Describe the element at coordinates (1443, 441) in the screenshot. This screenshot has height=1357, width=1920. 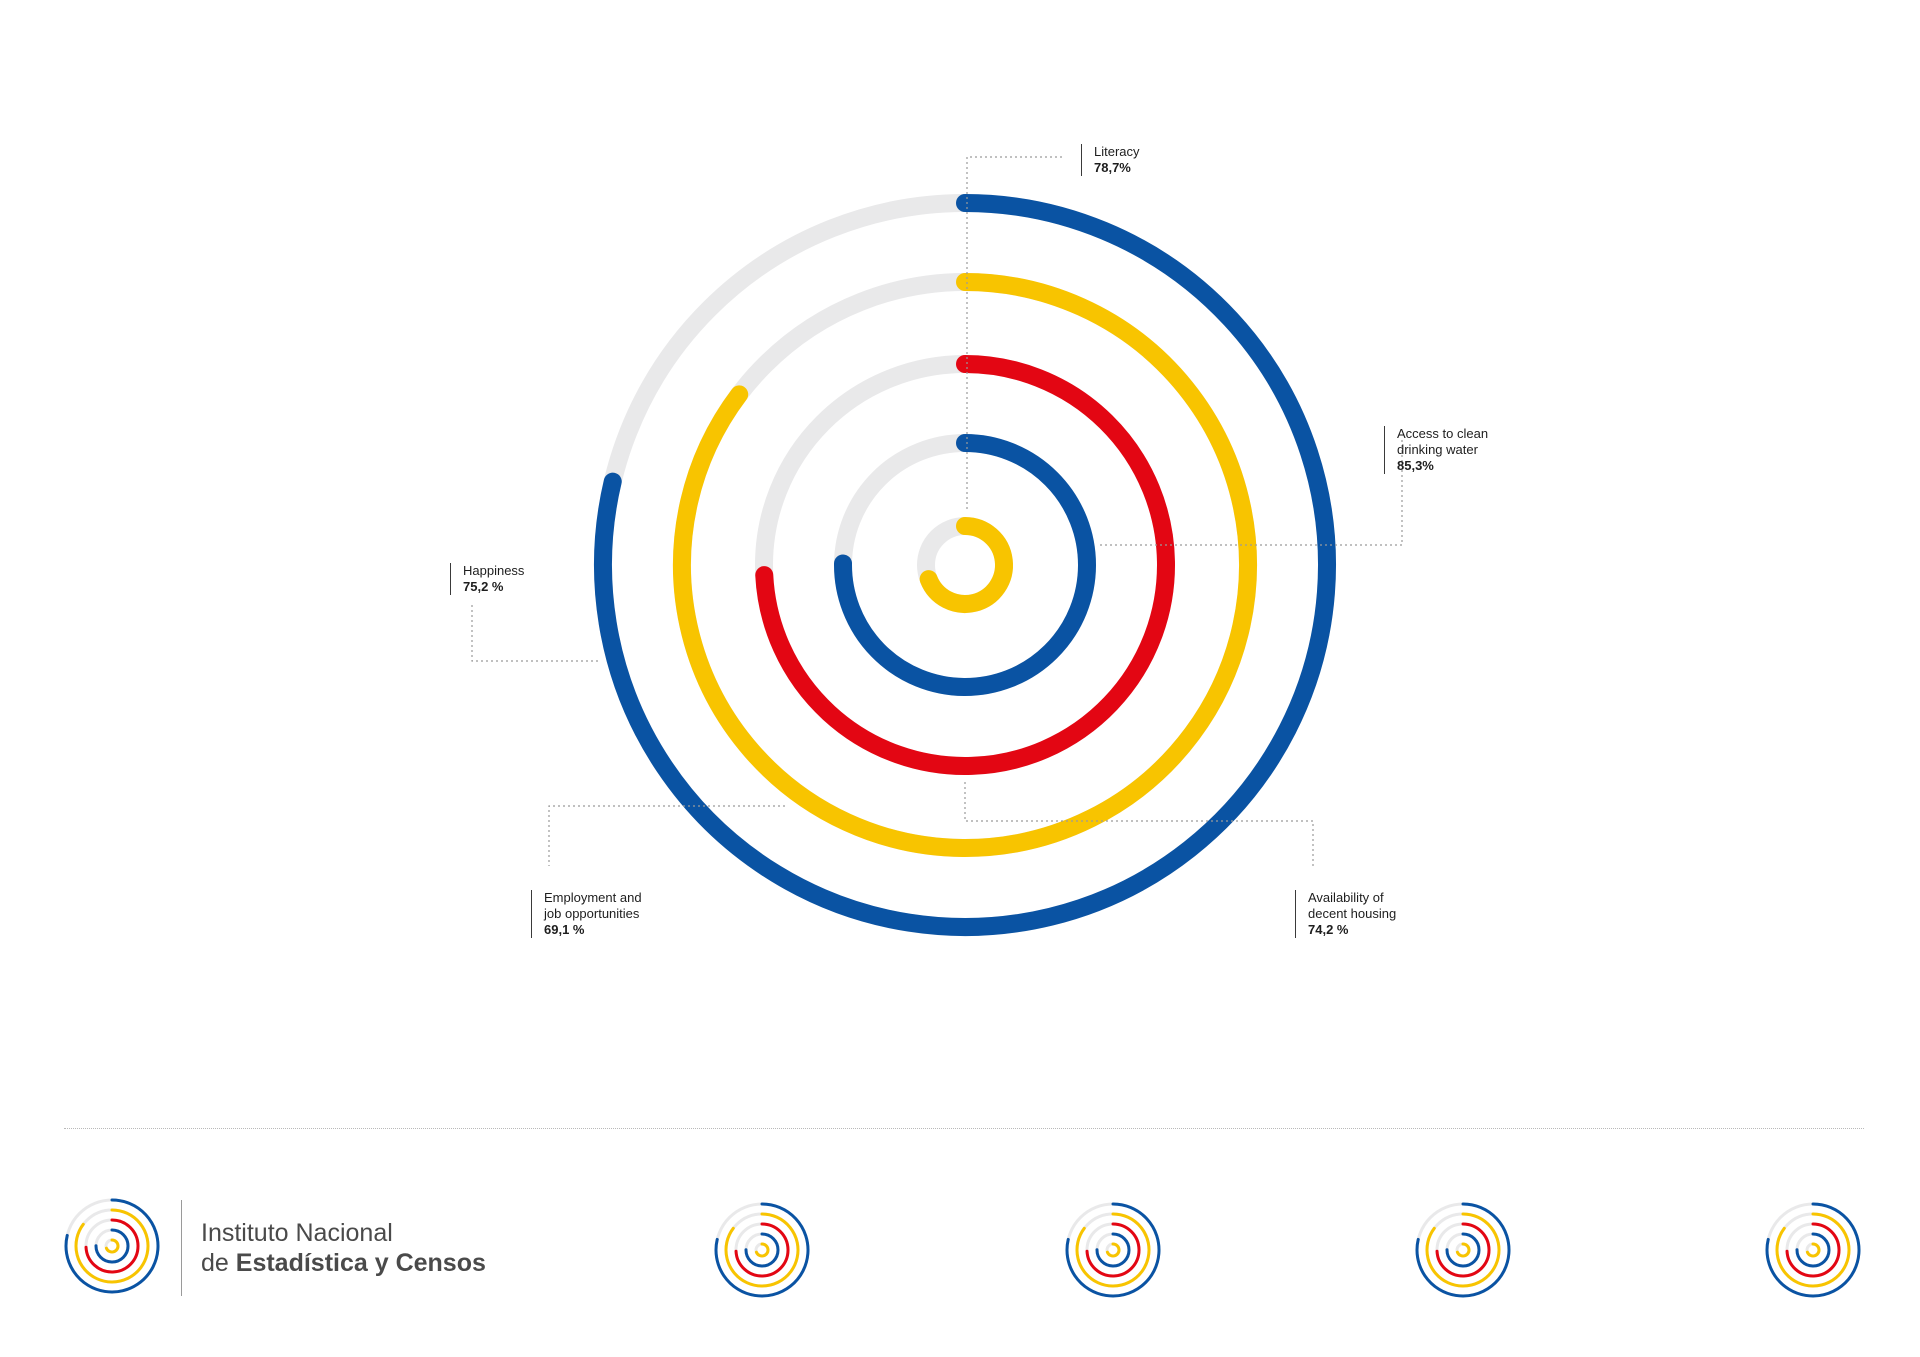
I see `callout-water-label: Access to clean drinking water` at that location.